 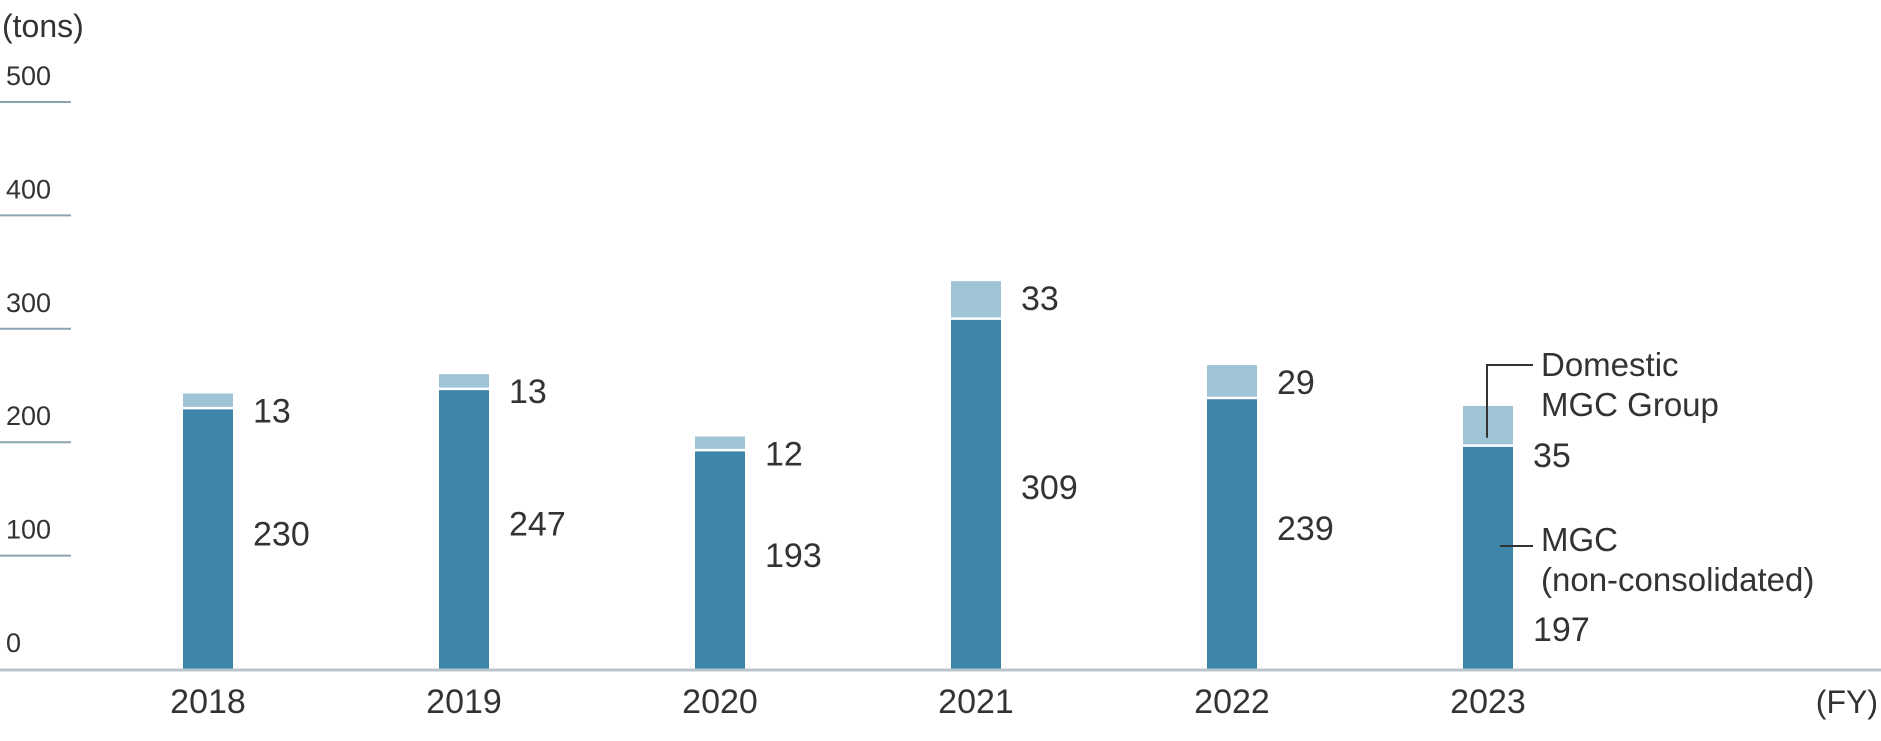 I want to click on y-tick-label: 200, so click(x=28, y=416).